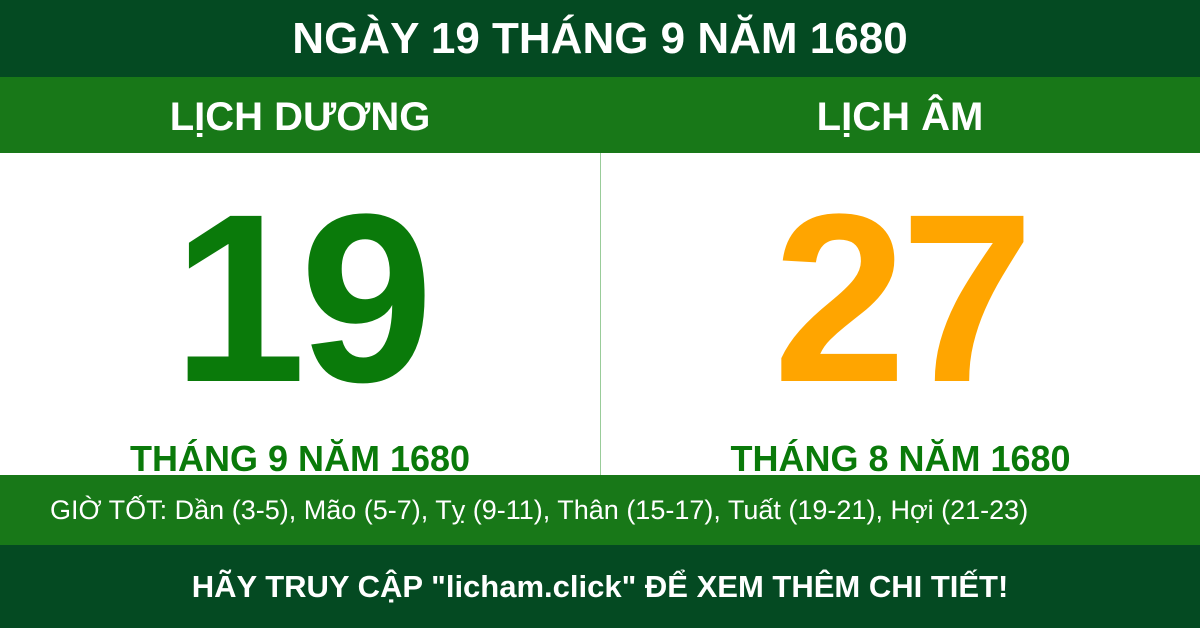 Image resolution: width=1200 pixels, height=628 pixels. What do you see at coordinates (900, 458) in the screenshot?
I see `lunar-month-year: THÁNG 8 NĂM 1680` at bounding box center [900, 458].